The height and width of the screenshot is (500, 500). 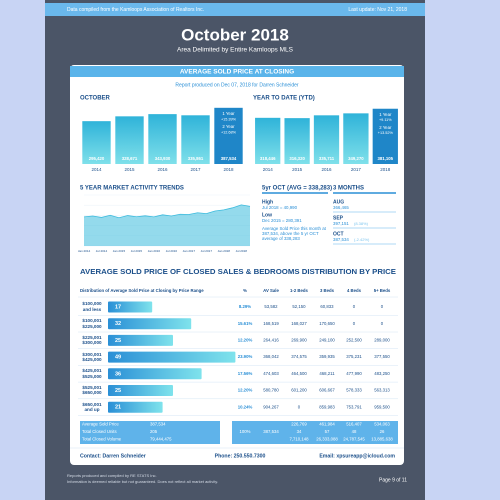 I want to click on summary-beds: 26, so click(x=382, y=431).